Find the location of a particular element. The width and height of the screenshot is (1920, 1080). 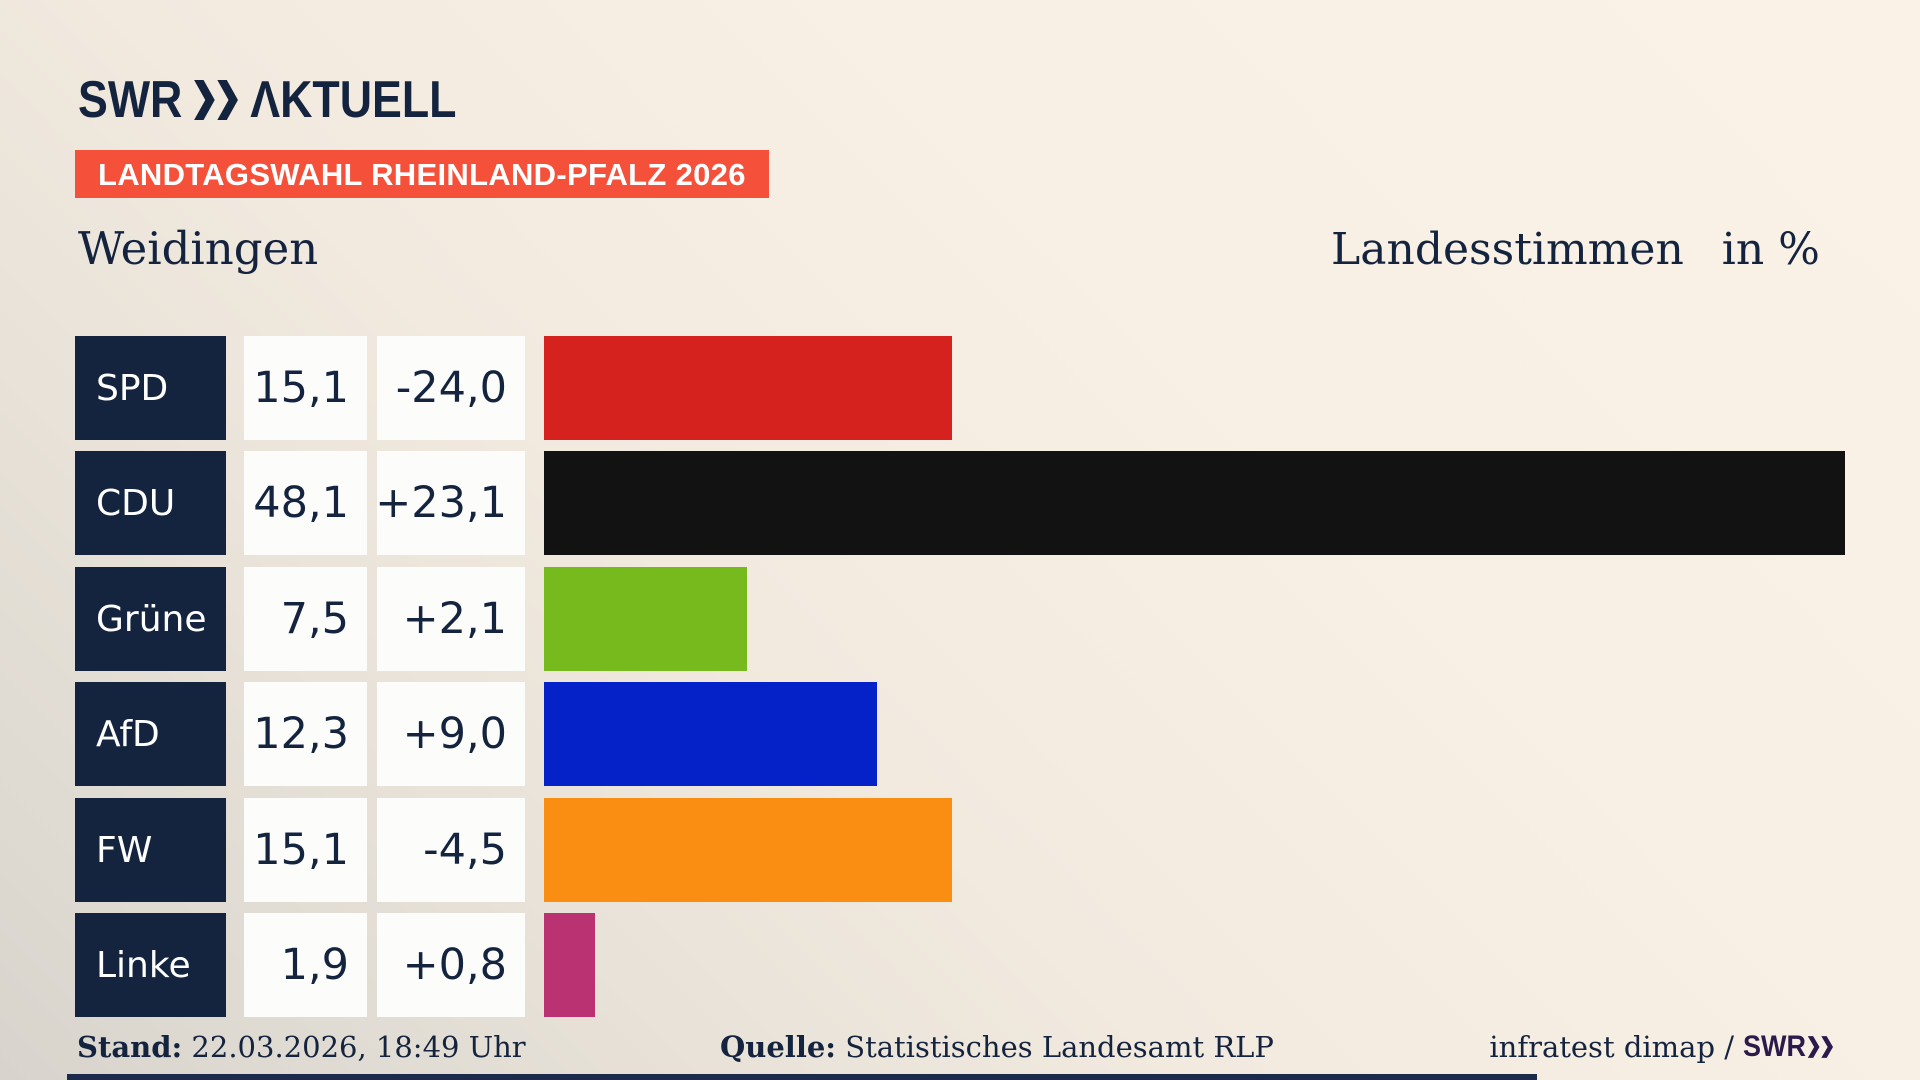

party-row: SPD 15,1 -24,0 is located at coordinates (513, 388).